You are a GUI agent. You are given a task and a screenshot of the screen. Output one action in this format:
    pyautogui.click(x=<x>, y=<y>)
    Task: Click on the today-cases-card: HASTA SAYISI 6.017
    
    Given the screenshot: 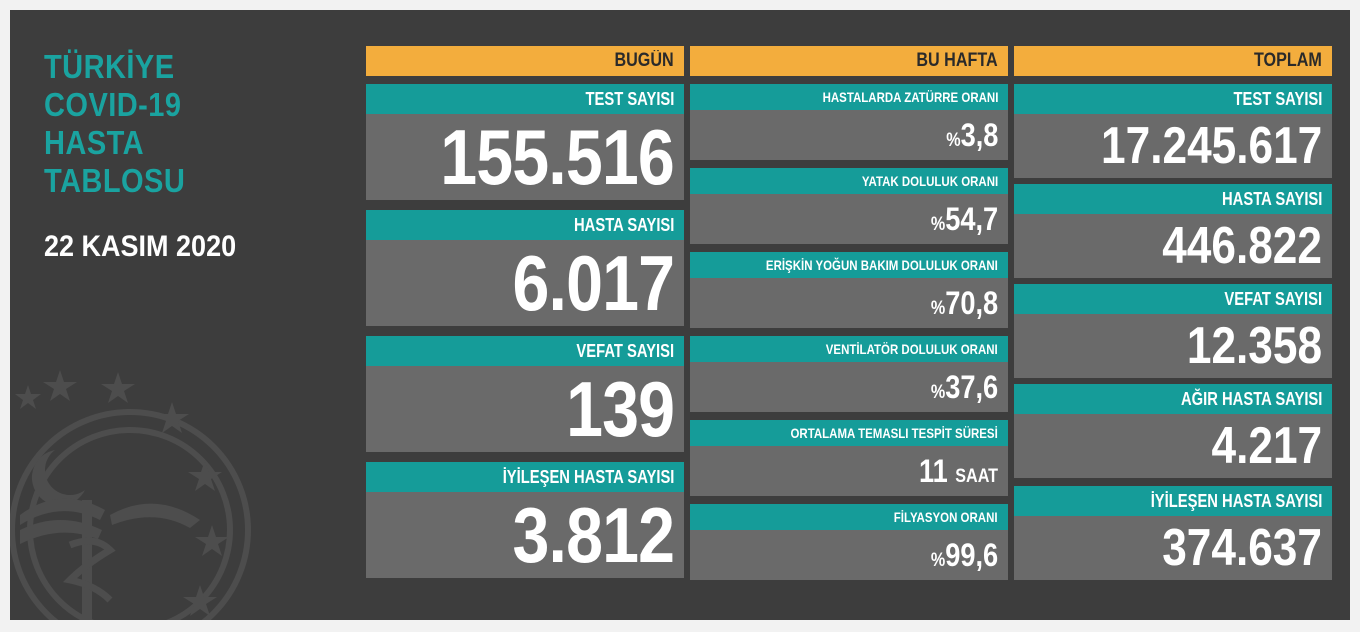 What is the action you would take?
    pyautogui.click(x=525, y=268)
    